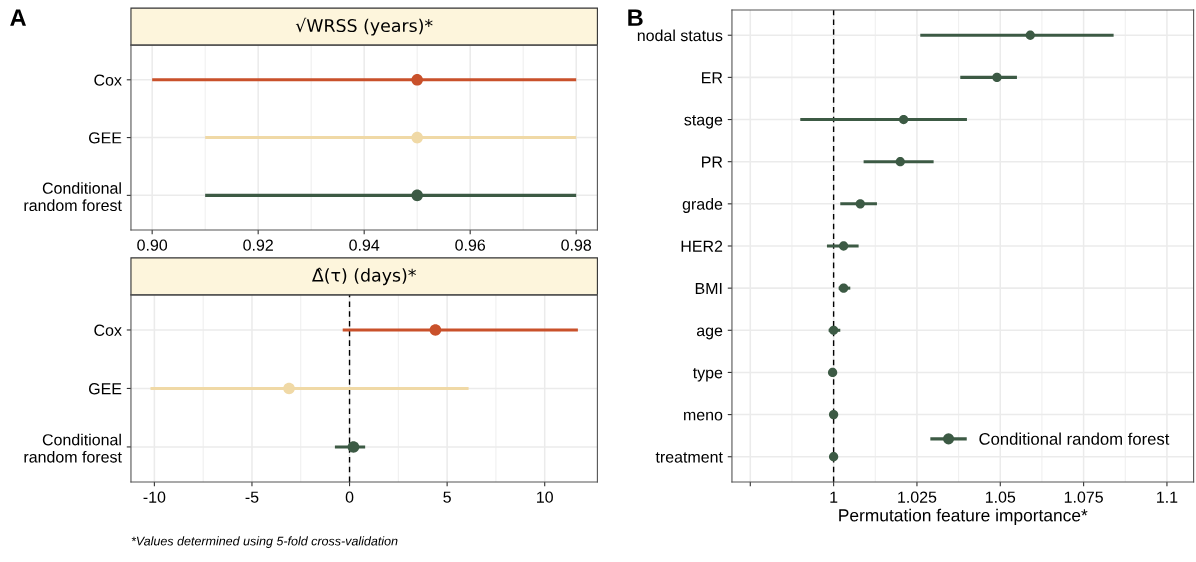 The width and height of the screenshot is (1196, 562). What do you see at coordinates (1074, 438) in the screenshot?
I see `legend-label: Conditional random forest` at bounding box center [1074, 438].